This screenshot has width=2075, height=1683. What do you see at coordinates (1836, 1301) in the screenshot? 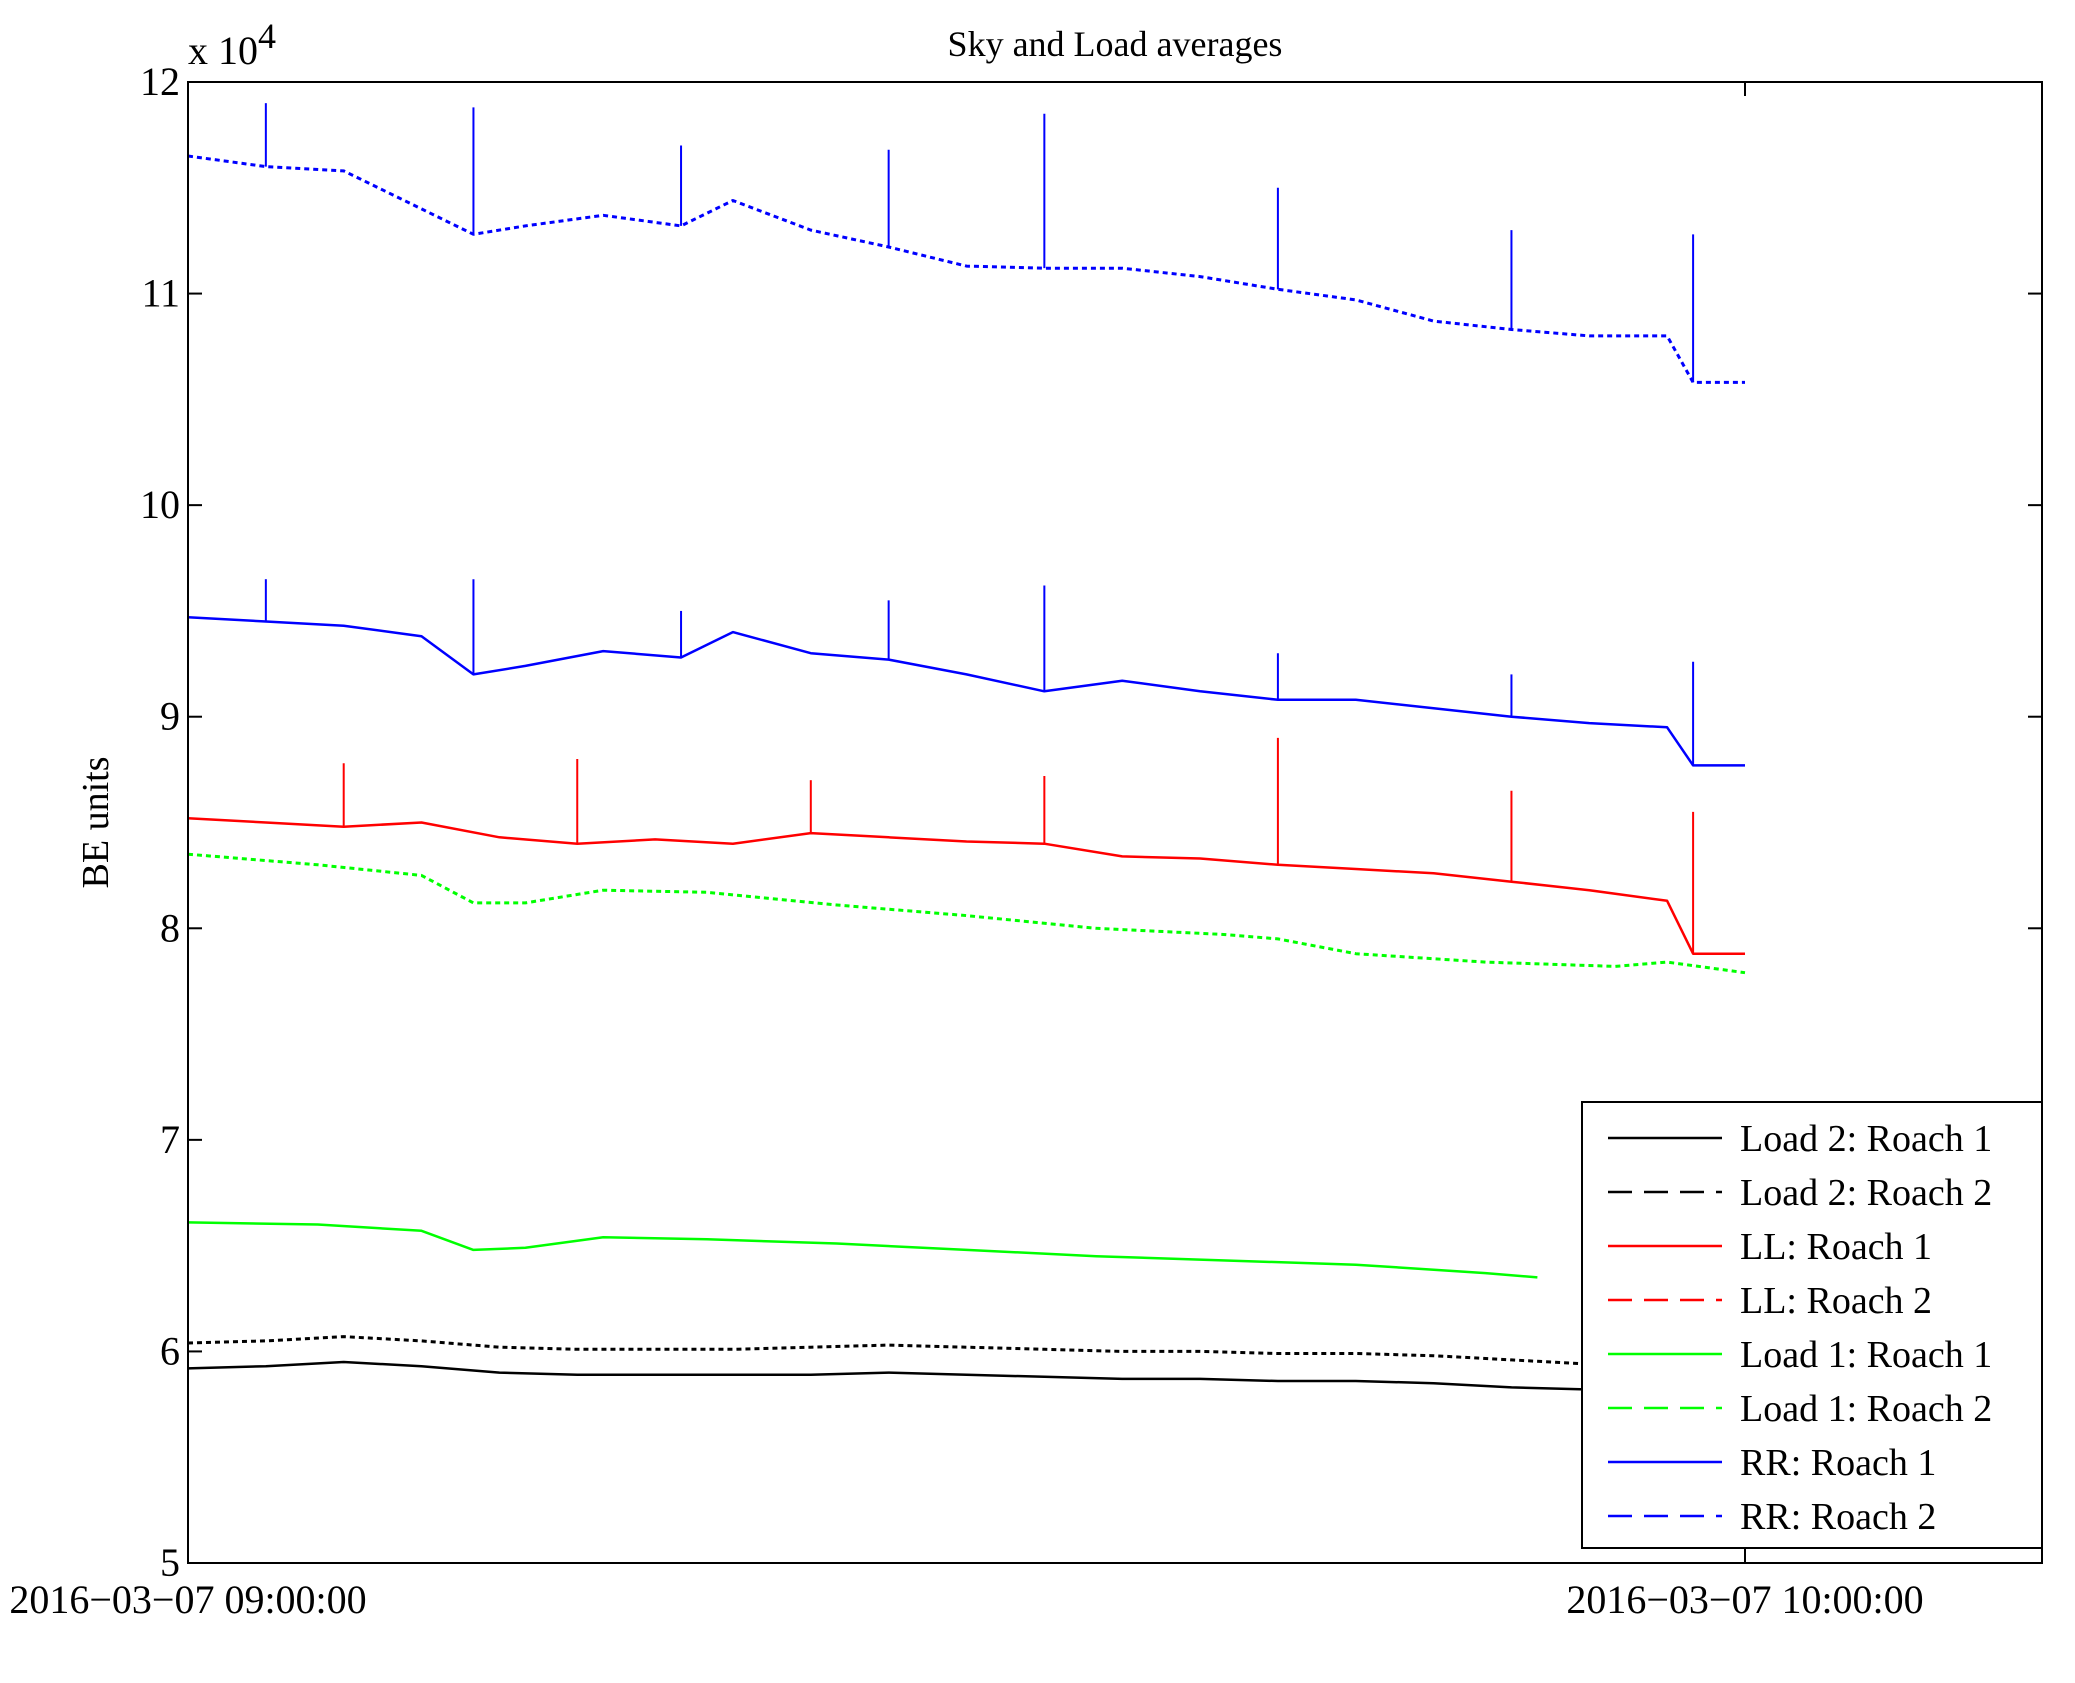
I see `legend-label: LL: Roach 2` at bounding box center [1836, 1301].